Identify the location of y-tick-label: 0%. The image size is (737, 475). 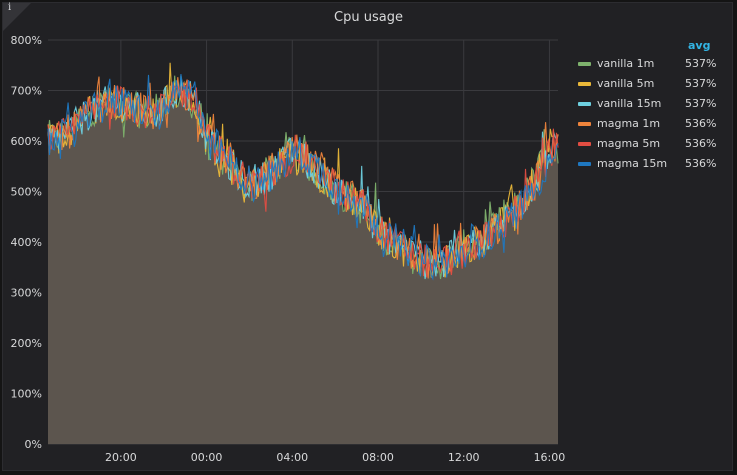
(33, 444).